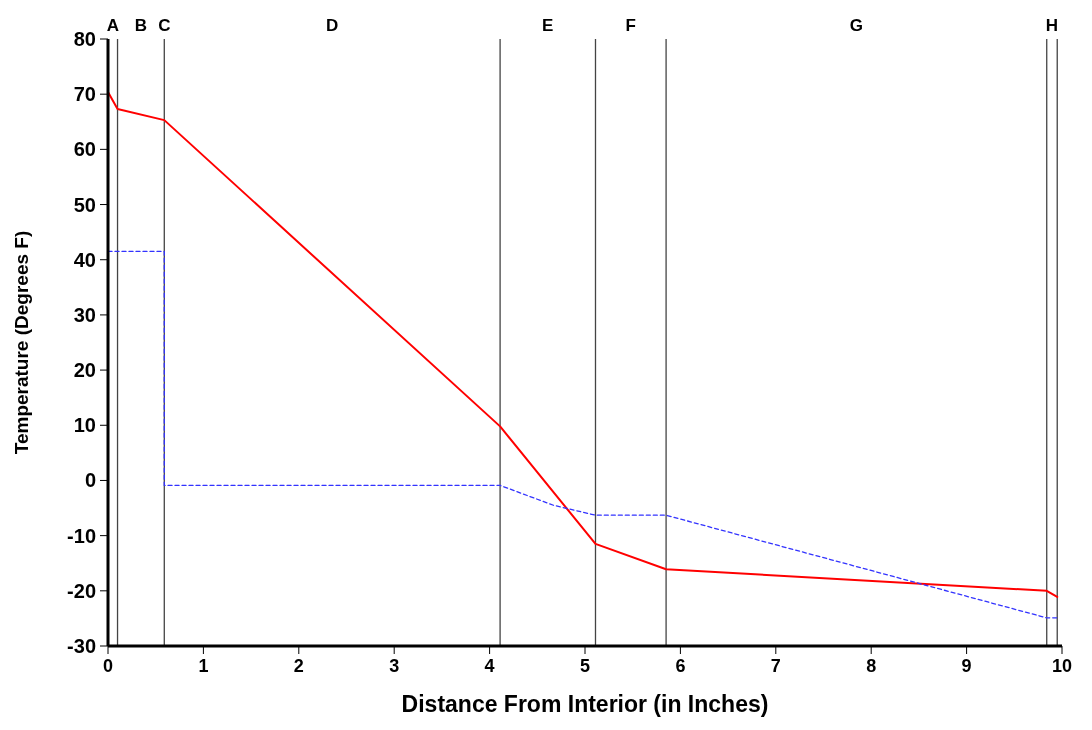  What do you see at coordinates (84, 149) in the screenshot?
I see `y-tick-label: 60` at bounding box center [84, 149].